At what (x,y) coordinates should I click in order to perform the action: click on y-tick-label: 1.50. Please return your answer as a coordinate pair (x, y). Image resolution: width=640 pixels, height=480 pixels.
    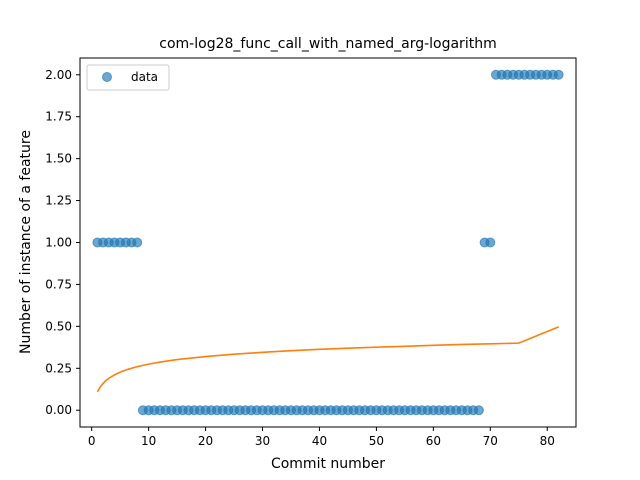
    Looking at the image, I should click on (58, 159).